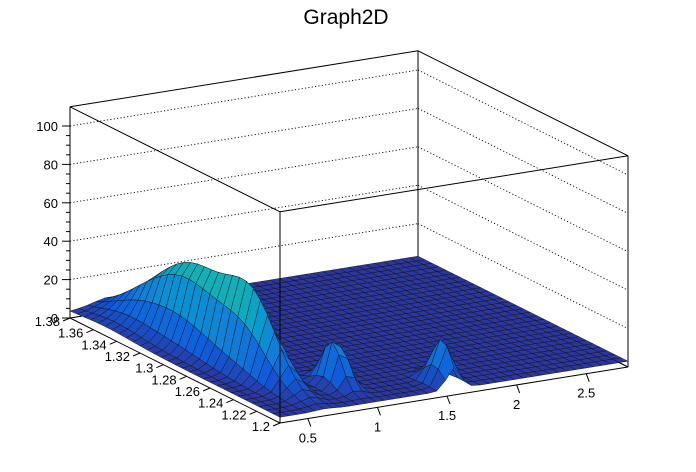 Image resolution: width=696 pixels, height=472 pixels. I want to click on front-bottom-edge, so click(454, 395).